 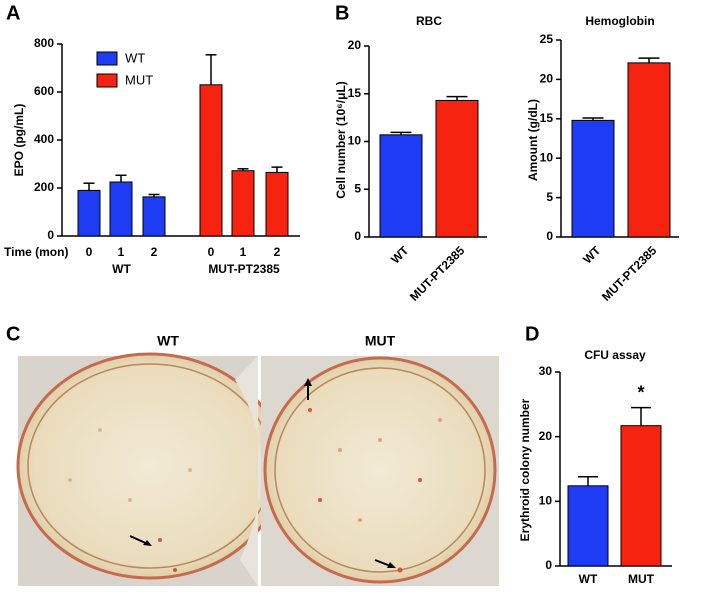 What do you see at coordinates (121, 269) in the screenshot?
I see `group-label: WT` at bounding box center [121, 269].